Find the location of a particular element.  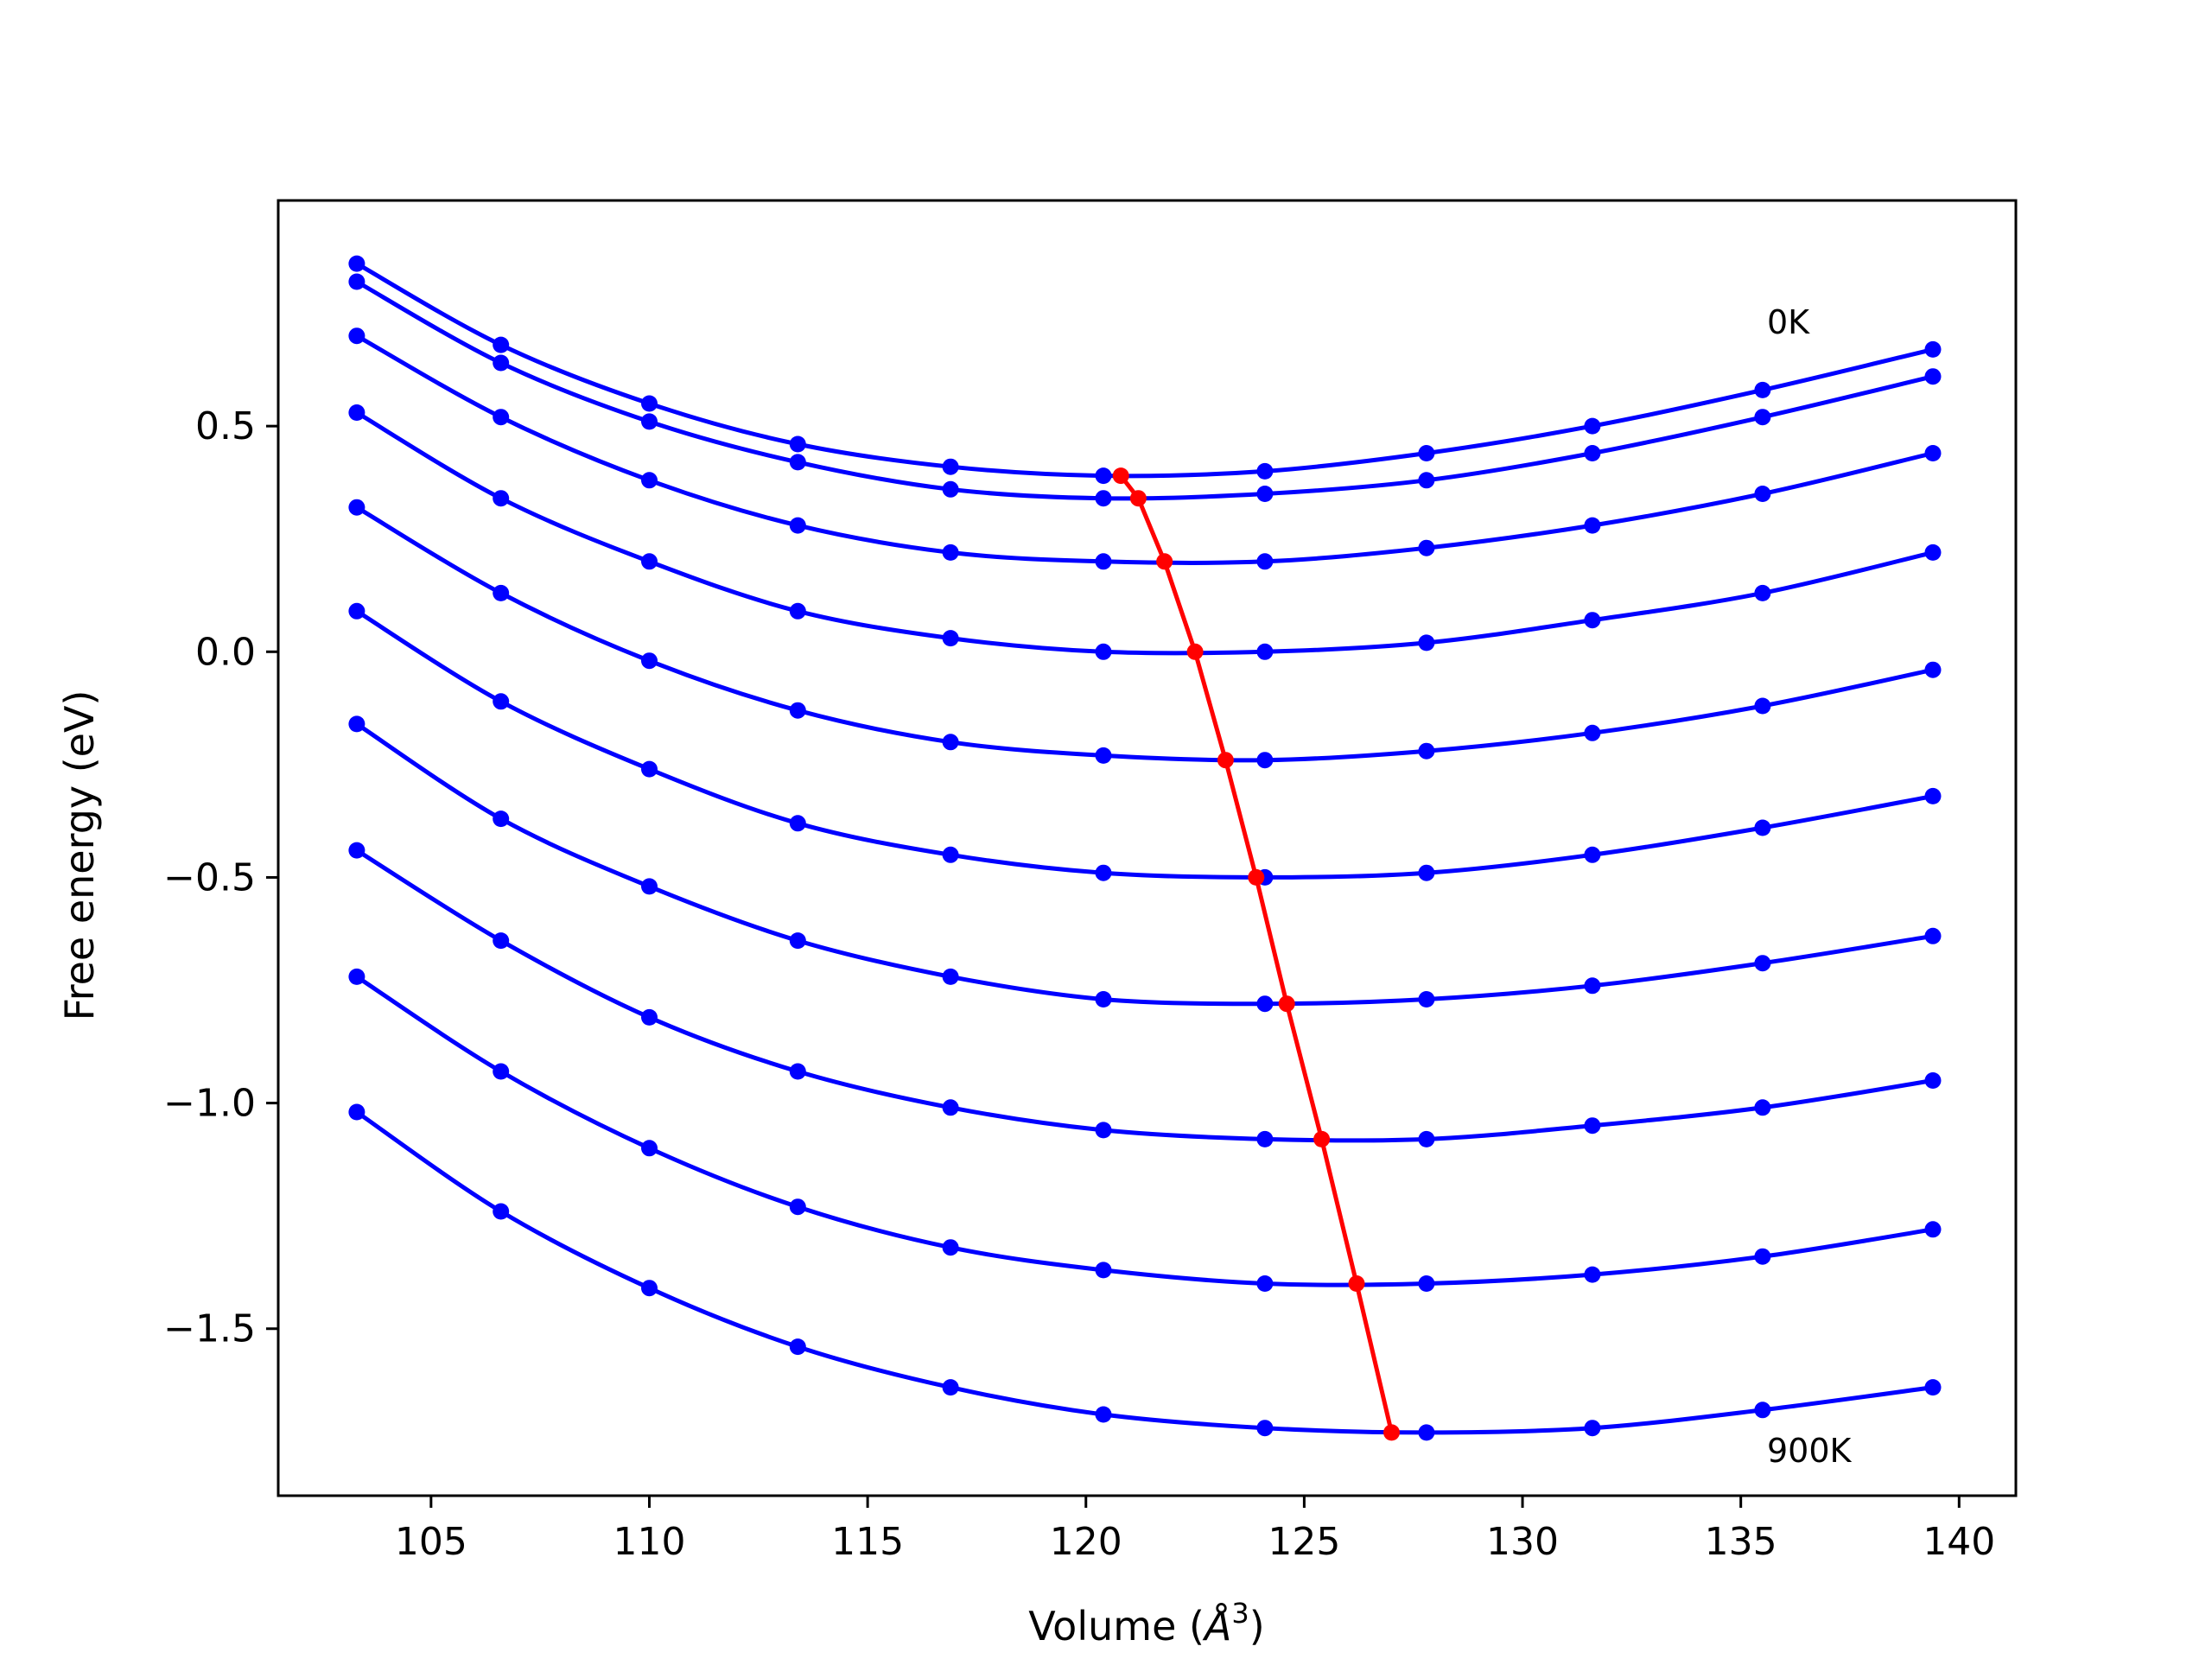

x-axis: 105 110 115 120 125 130 135 140 is located at coordinates (1195, 1530).